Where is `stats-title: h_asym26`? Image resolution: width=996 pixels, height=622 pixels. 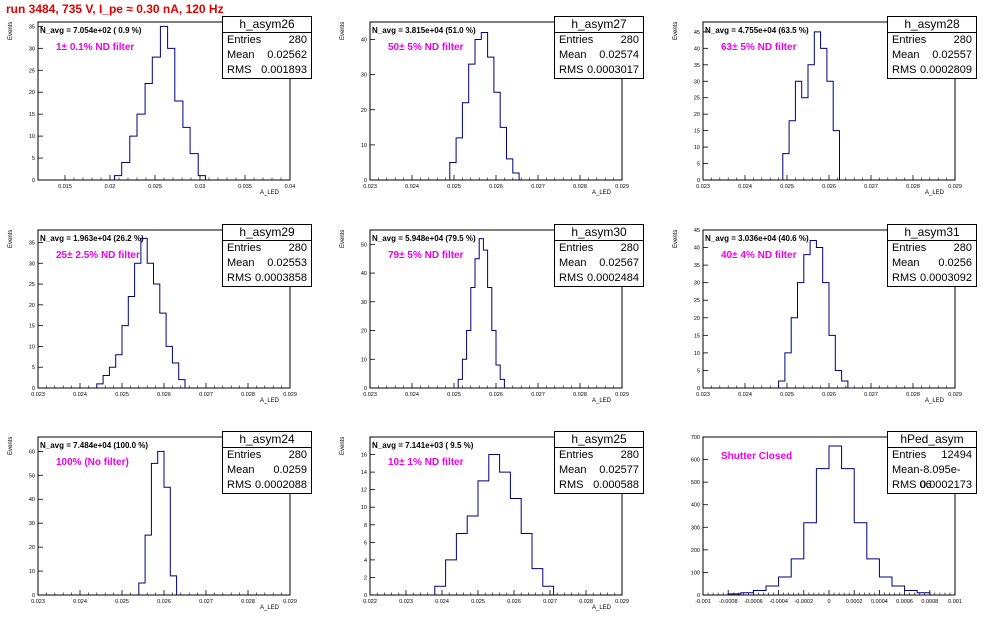 stats-title: h_asym26 is located at coordinates (267, 25).